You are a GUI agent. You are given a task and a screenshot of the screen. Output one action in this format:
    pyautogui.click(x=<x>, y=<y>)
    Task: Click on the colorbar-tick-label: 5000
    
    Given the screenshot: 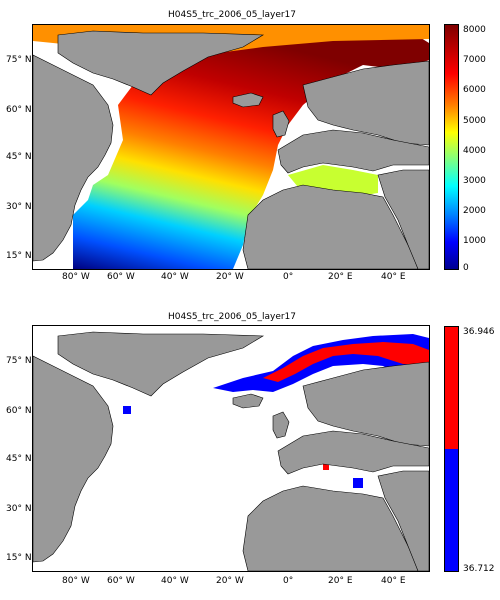 What is the action you would take?
    pyautogui.click(x=474, y=121)
    